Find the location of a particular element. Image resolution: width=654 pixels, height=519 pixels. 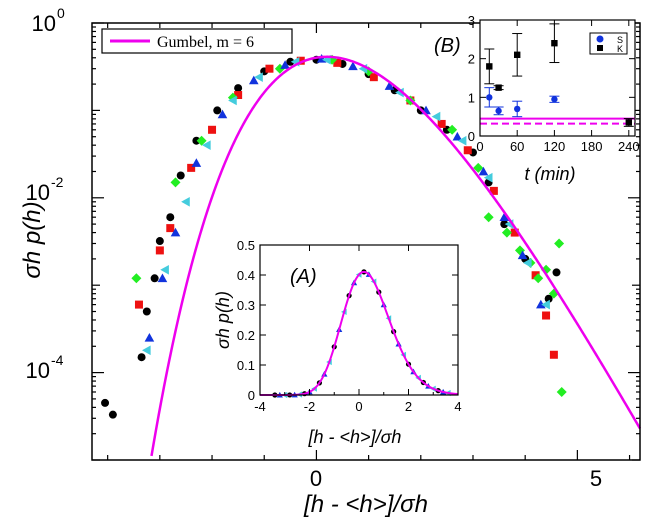

inset-b-y-tick-label: 2 is located at coordinates (471, 59).